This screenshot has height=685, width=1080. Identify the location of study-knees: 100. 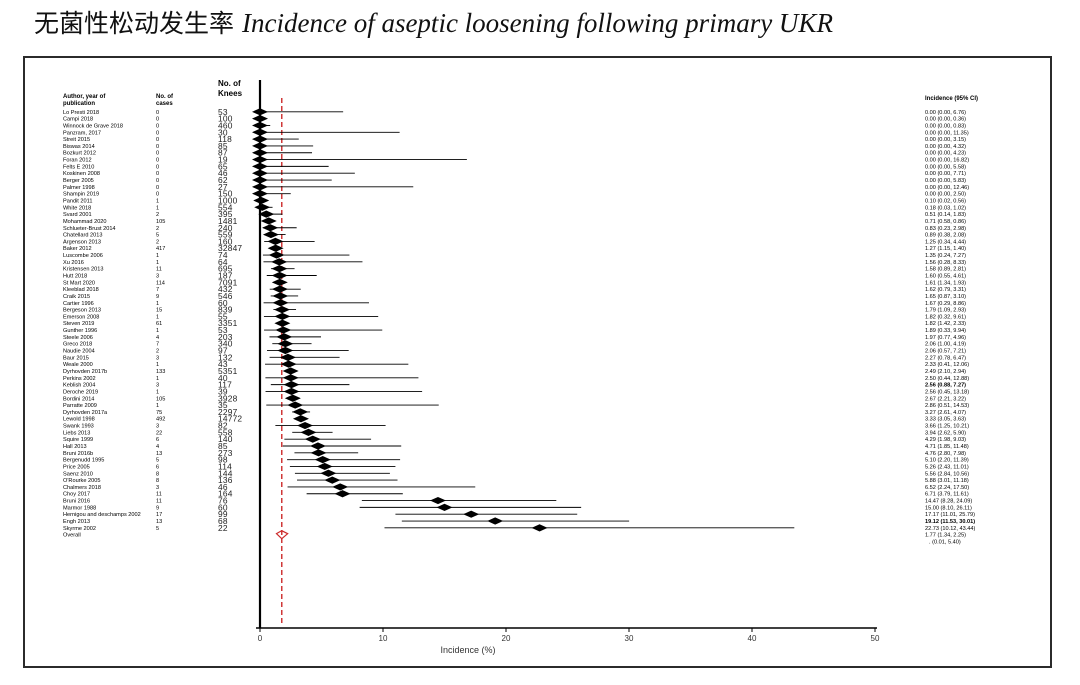
(225, 119).